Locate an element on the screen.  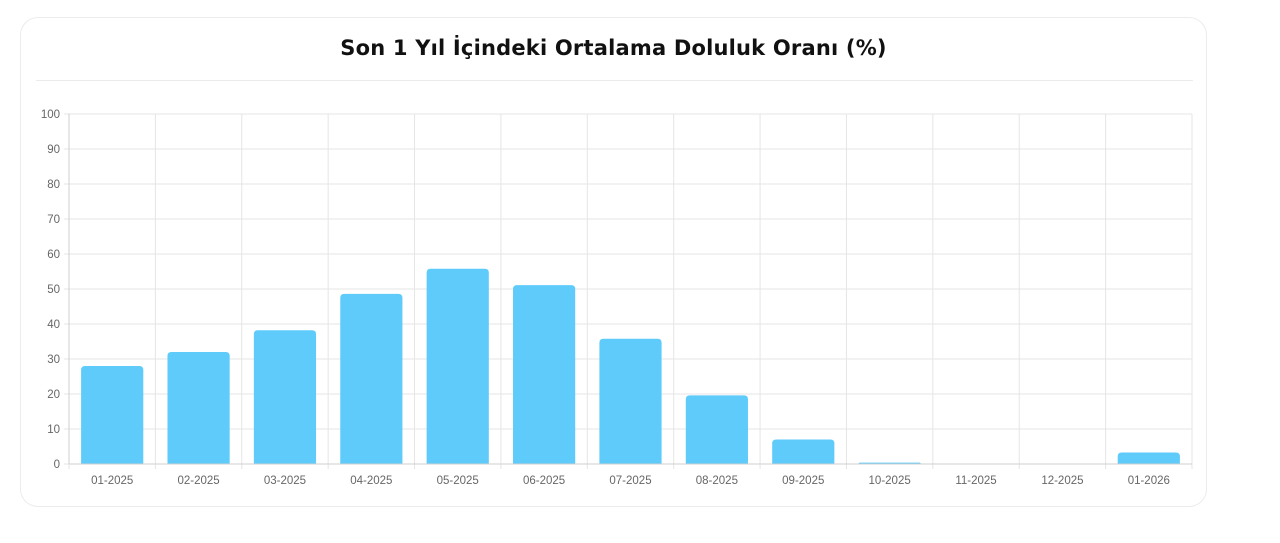
bar-07-2025 is located at coordinates (630, 401).